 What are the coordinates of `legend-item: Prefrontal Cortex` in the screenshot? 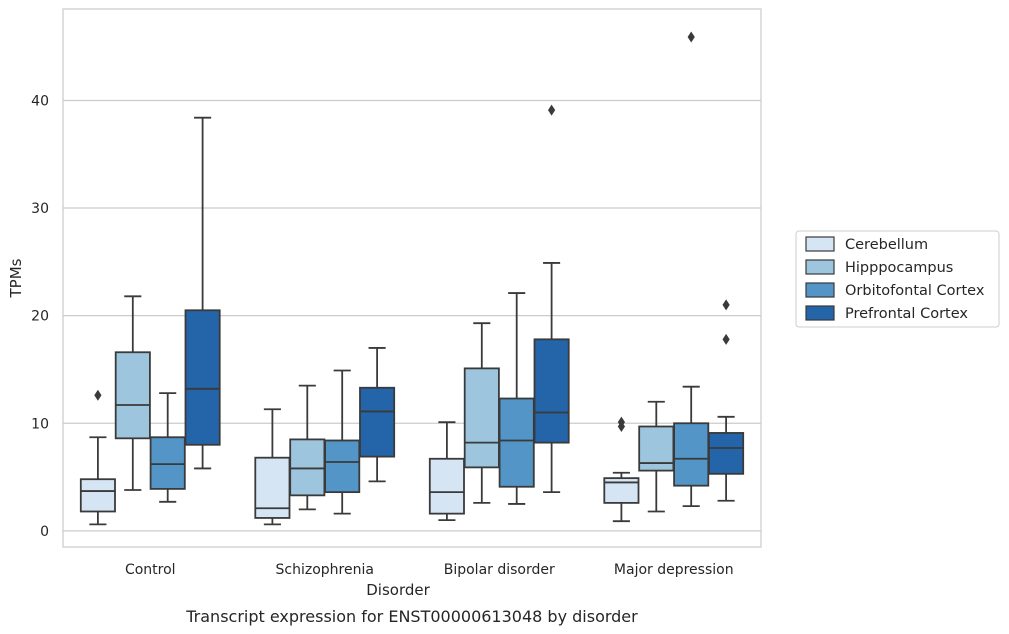 It's located at (886, 313).